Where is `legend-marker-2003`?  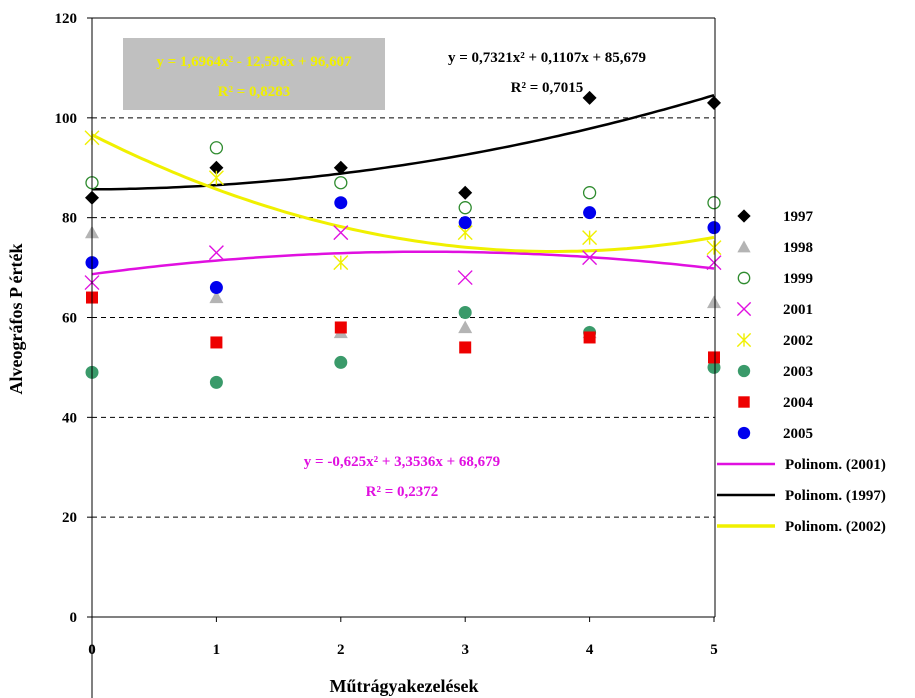
legend-marker-2003 is located at coordinates (744, 371).